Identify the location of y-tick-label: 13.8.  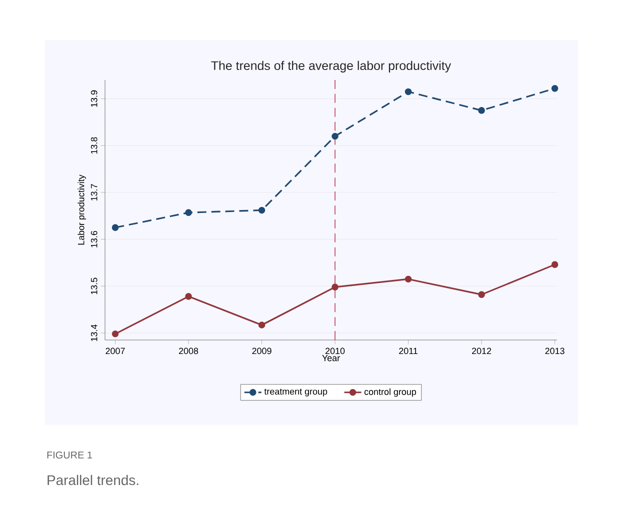
(94, 145).